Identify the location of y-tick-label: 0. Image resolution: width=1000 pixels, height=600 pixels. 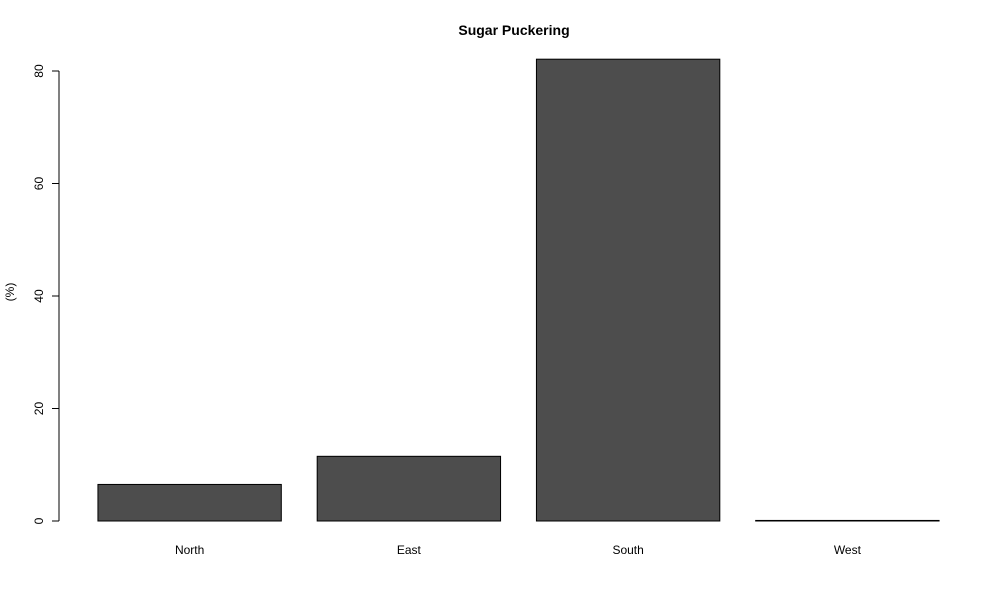
(39, 520).